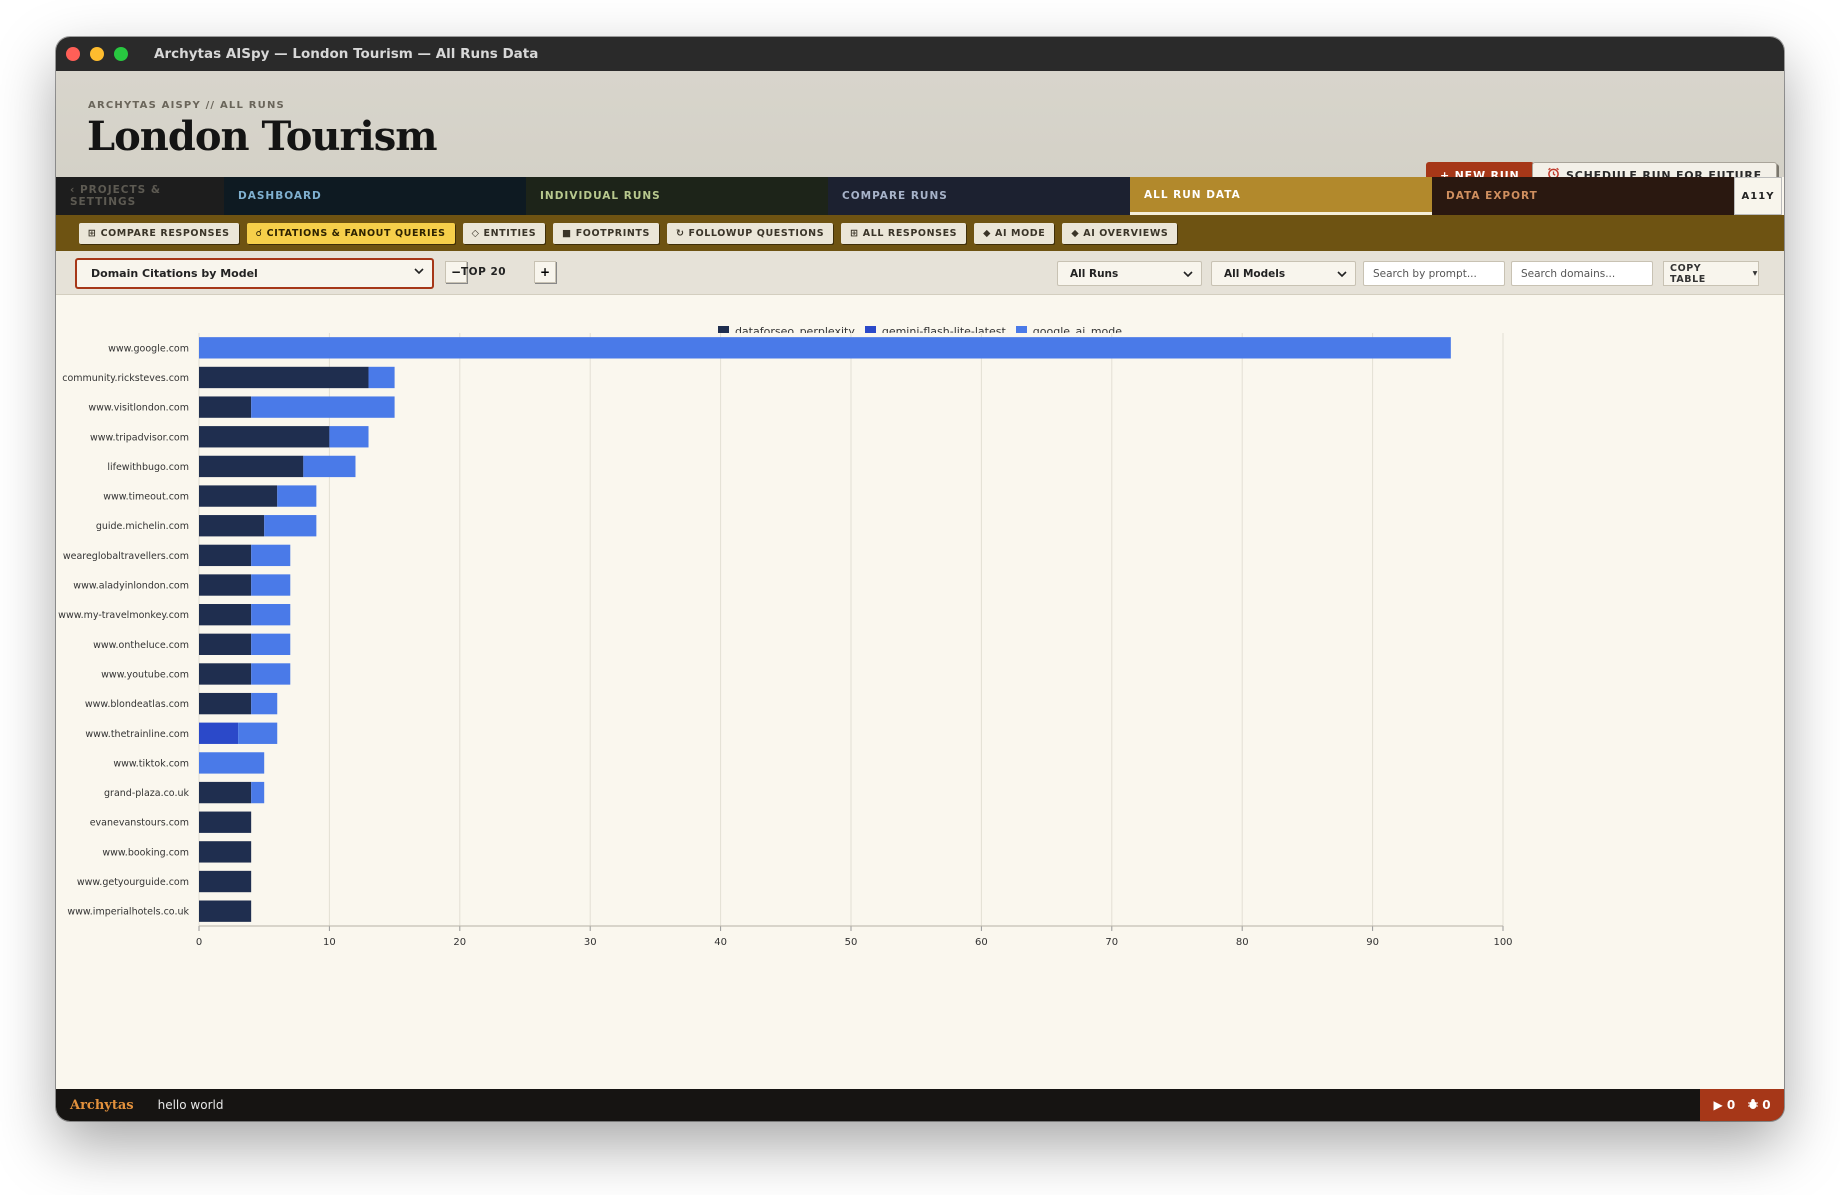 The width and height of the screenshot is (1840, 1195). Describe the element at coordinates (1242, 942) in the screenshot. I see `x-tick-label: 80` at that location.